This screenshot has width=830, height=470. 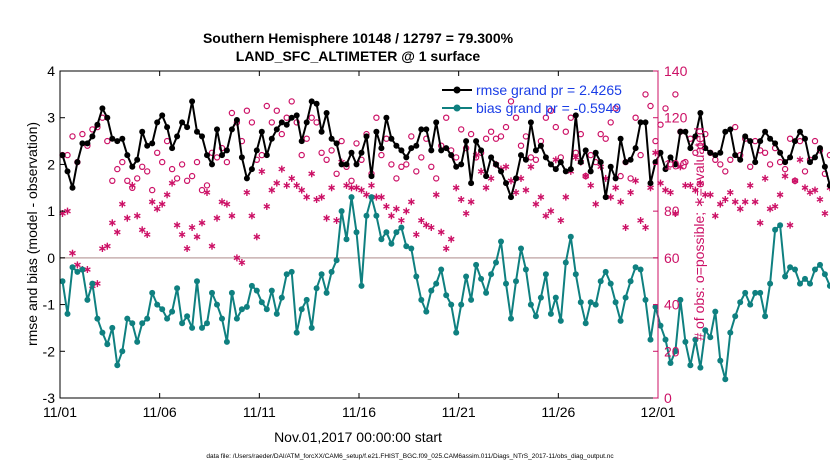 What do you see at coordinates (49, 351) in the screenshot?
I see `y-tick-label: -2` at bounding box center [49, 351].